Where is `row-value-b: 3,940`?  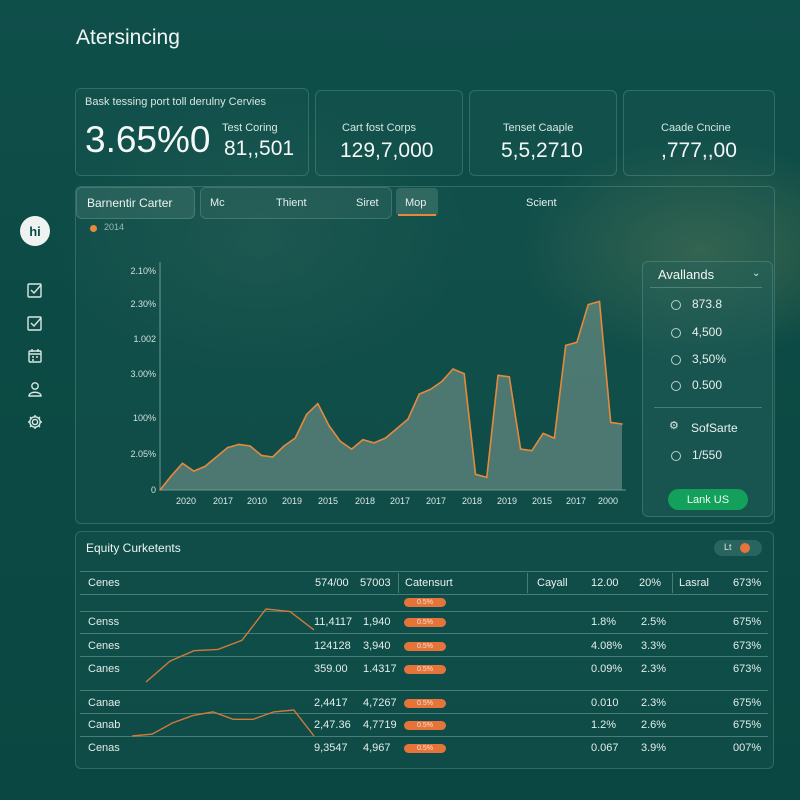
row-value-b: 3,940 is located at coordinates (377, 646).